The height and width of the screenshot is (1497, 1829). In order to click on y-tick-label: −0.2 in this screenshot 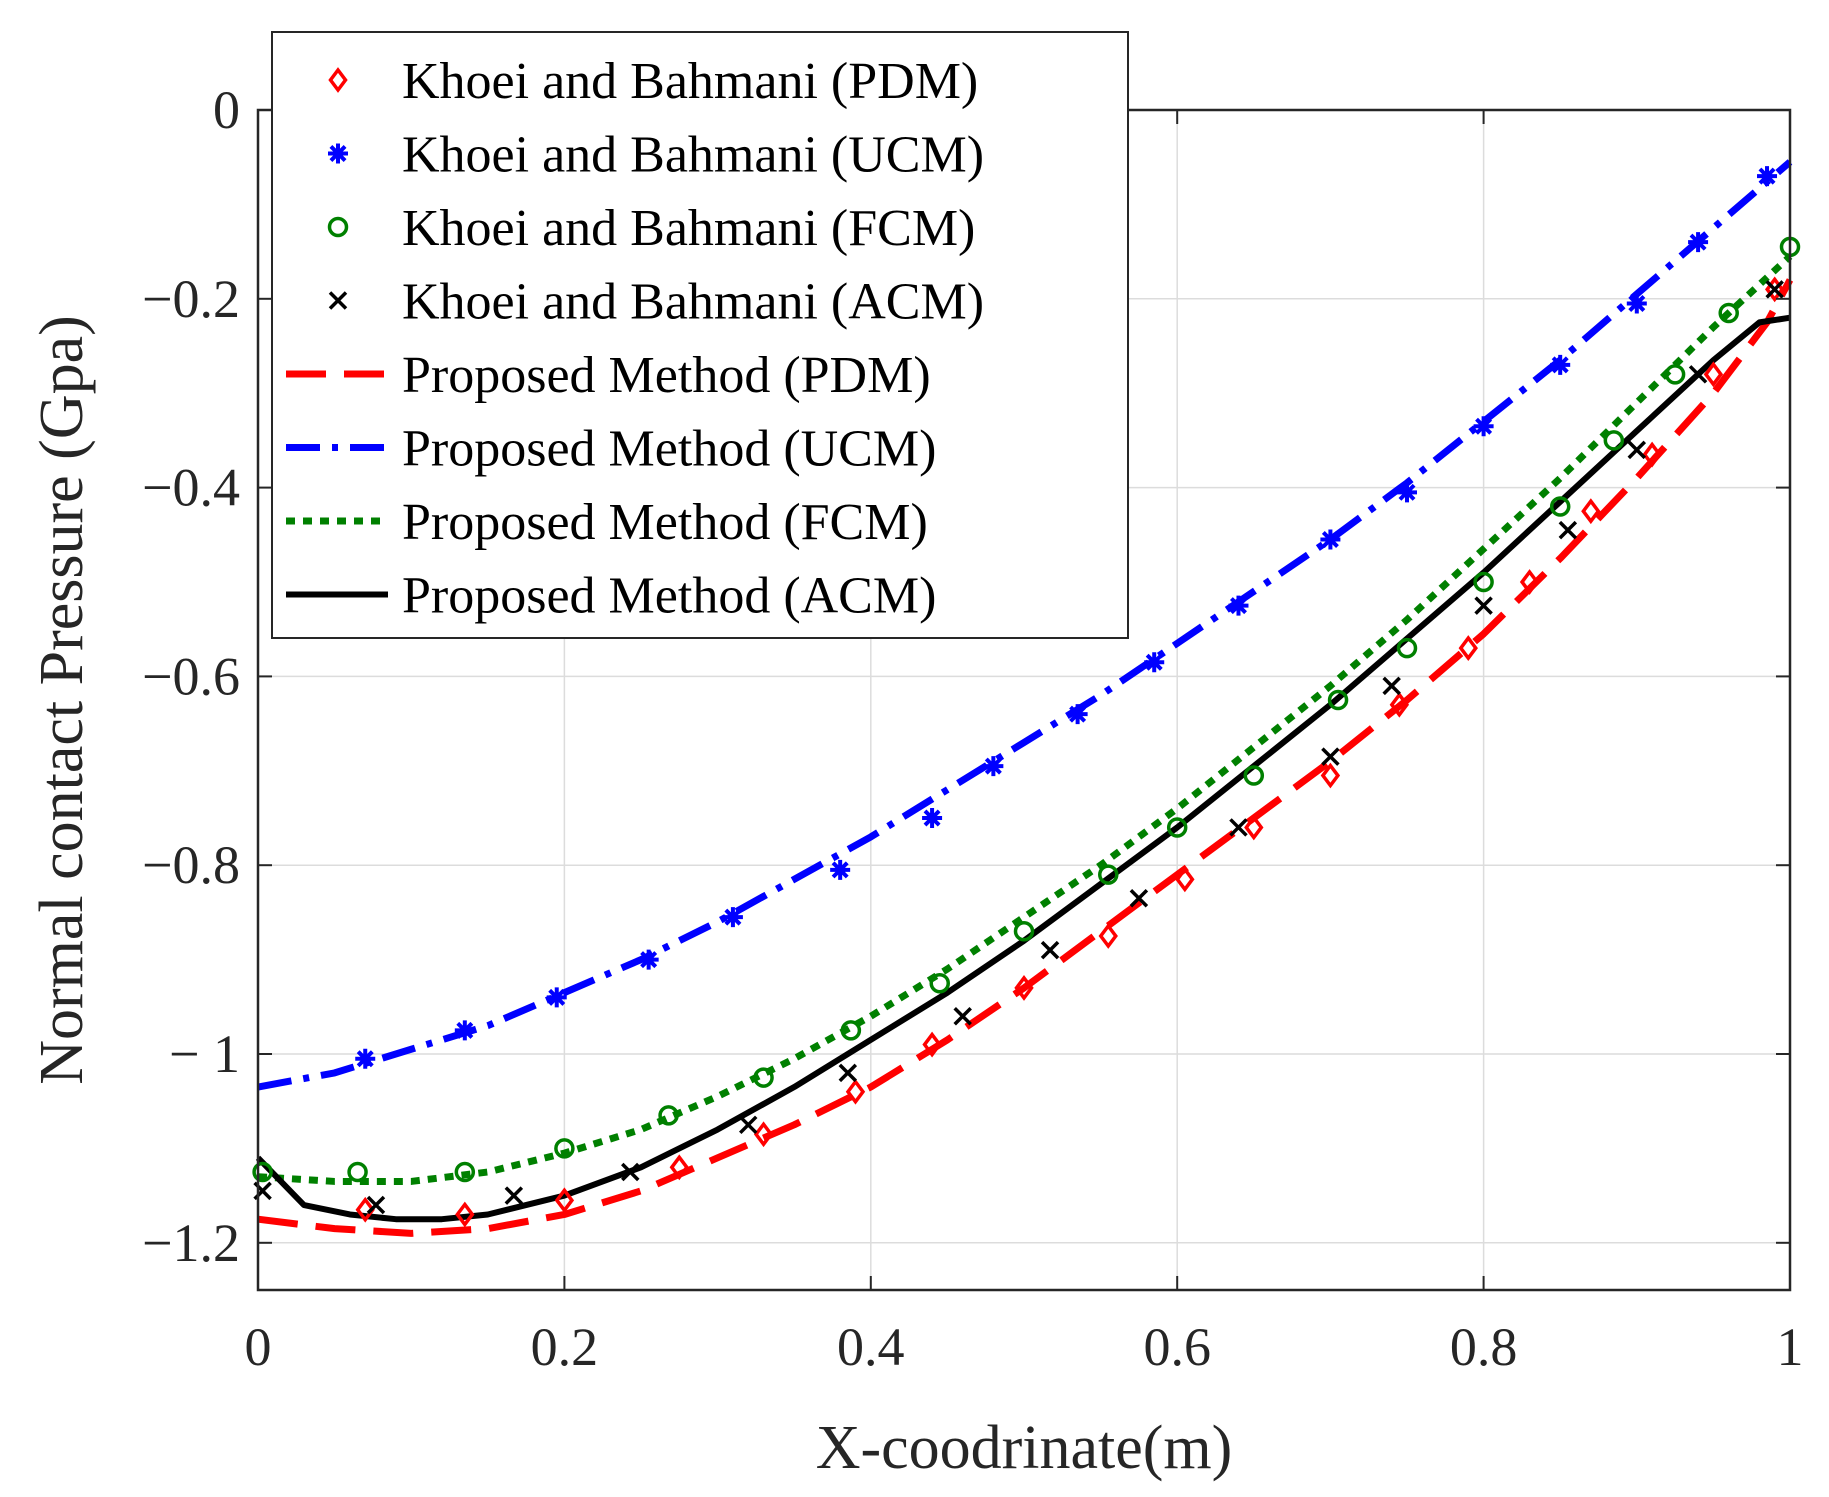, I will do `click(191, 299)`.